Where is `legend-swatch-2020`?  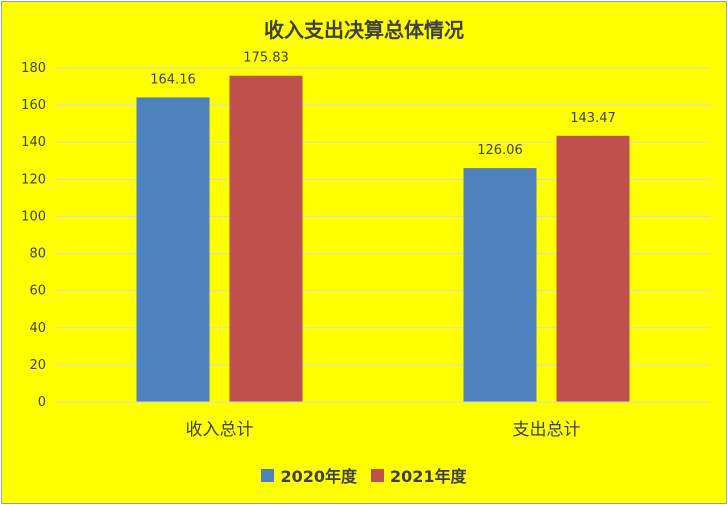 legend-swatch-2020 is located at coordinates (268, 475).